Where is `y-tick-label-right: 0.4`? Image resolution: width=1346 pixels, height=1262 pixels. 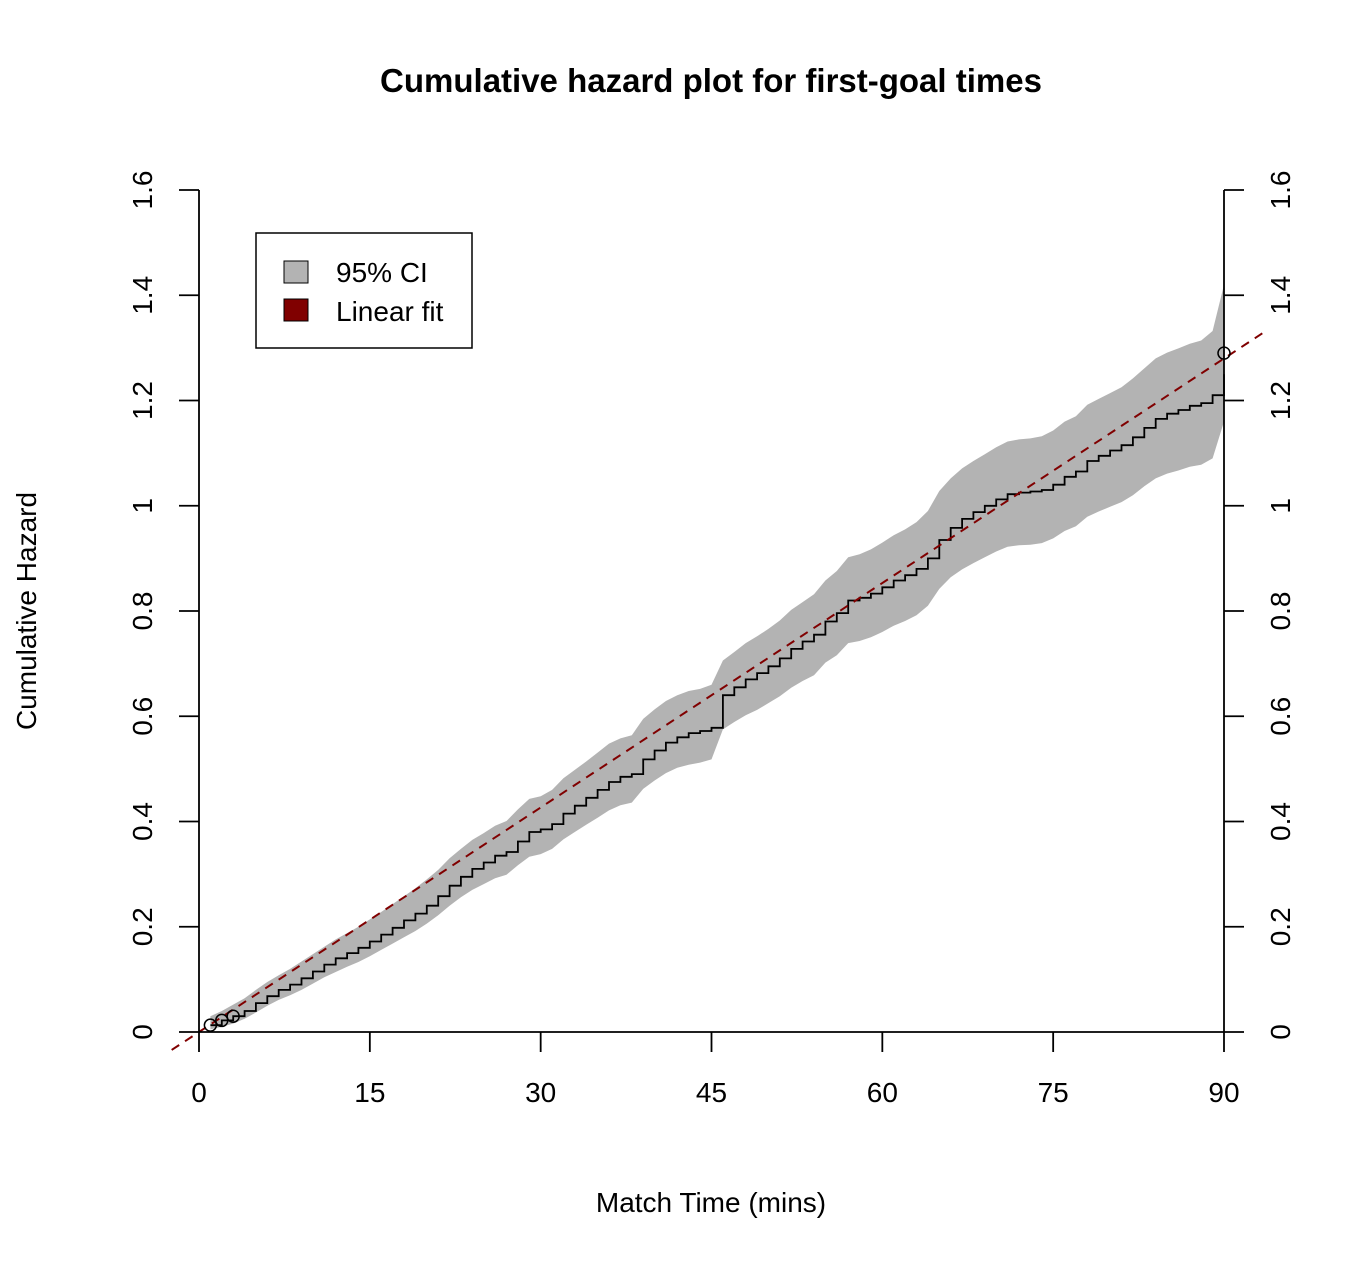
y-tick-label-right: 0.4 is located at coordinates (1280, 821).